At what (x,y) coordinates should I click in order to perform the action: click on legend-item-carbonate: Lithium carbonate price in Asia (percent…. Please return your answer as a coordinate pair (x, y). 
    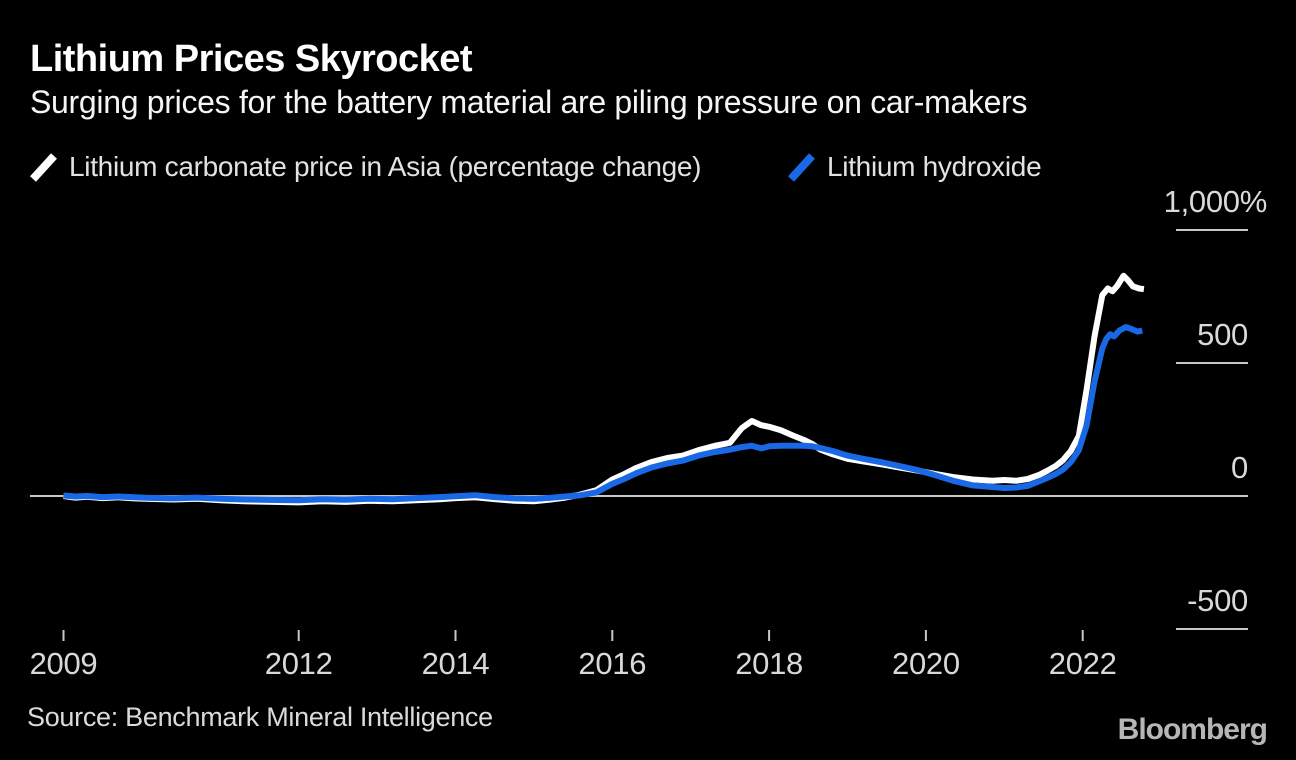
    Looking at the image, I should click on (366, 167).